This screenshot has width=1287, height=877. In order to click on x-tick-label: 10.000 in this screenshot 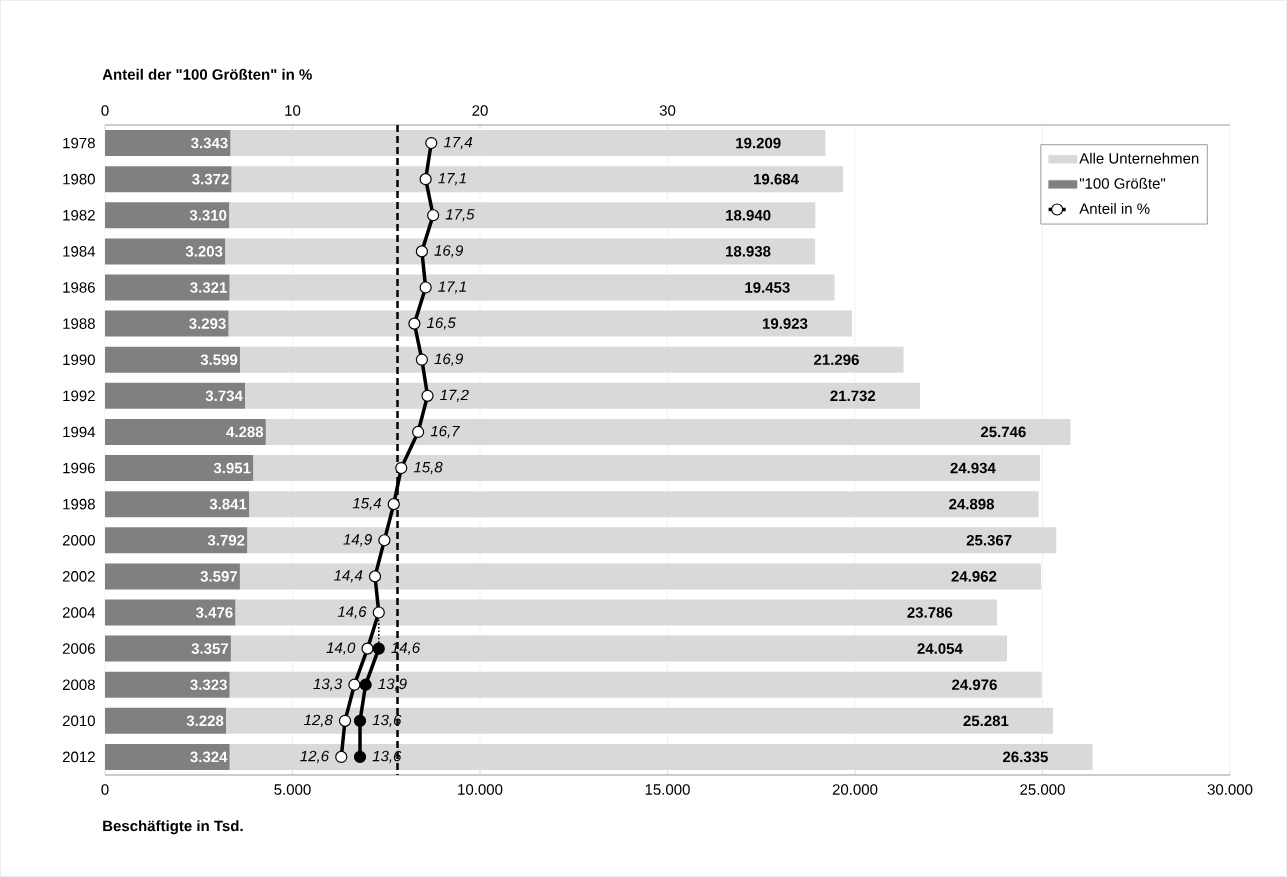, I will do `click(480, 789)`.